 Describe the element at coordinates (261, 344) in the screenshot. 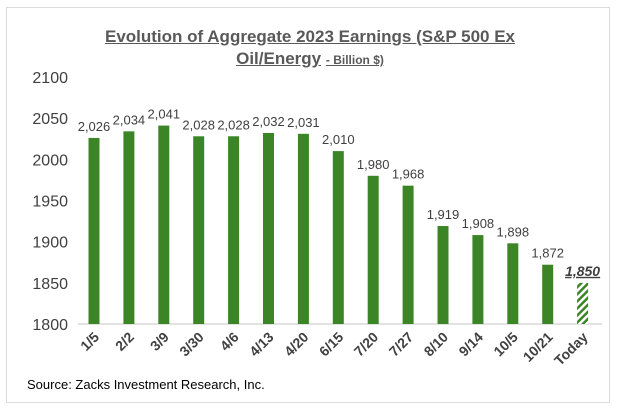

I see `x-tick-label: 4/13` at that location.